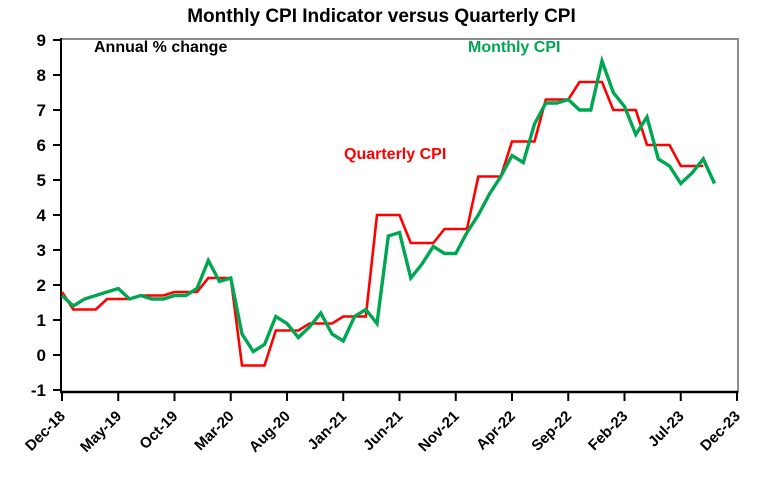  Describe the element at coordinates (41, 110) in the screenshot. I see `y-tick-label: 7` at that location.